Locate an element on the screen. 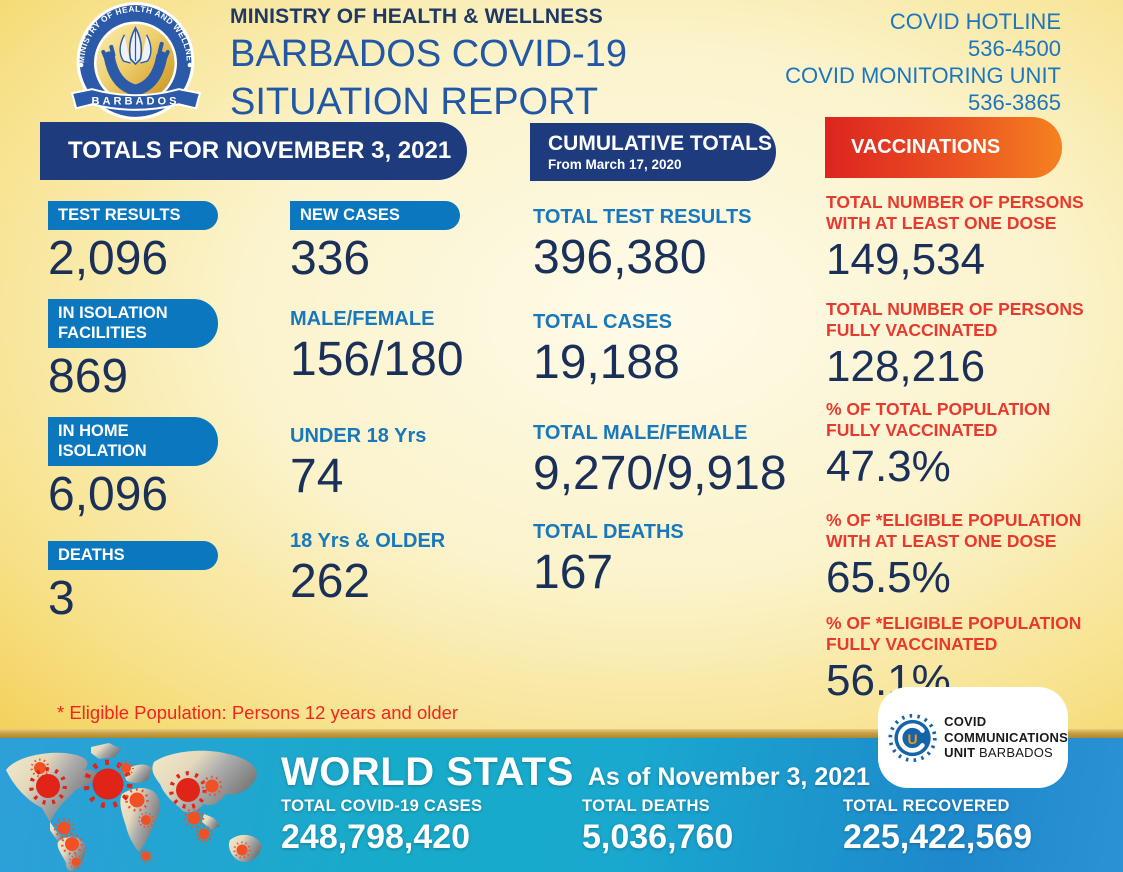  stat-new-cases: NEW CASES 336 is located at coordinates (409, 243).